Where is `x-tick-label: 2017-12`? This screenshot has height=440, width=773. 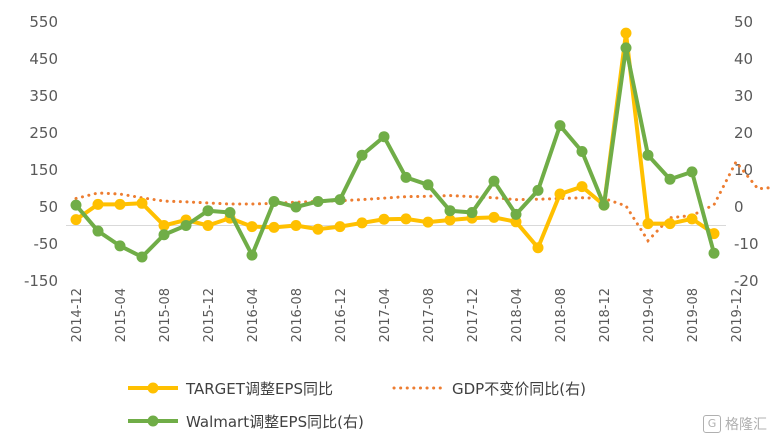
x-tick-label: 2017-12 is located at coordinates (473, 315).